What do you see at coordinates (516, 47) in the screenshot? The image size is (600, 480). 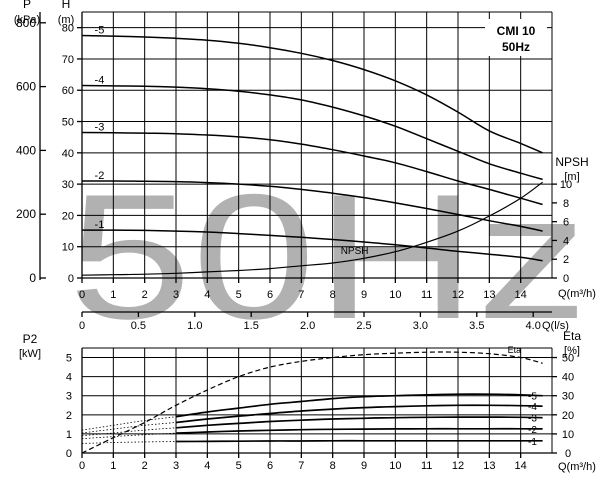 I see `chart-subtitle: 50Hz` at bounding box center [516, 47].